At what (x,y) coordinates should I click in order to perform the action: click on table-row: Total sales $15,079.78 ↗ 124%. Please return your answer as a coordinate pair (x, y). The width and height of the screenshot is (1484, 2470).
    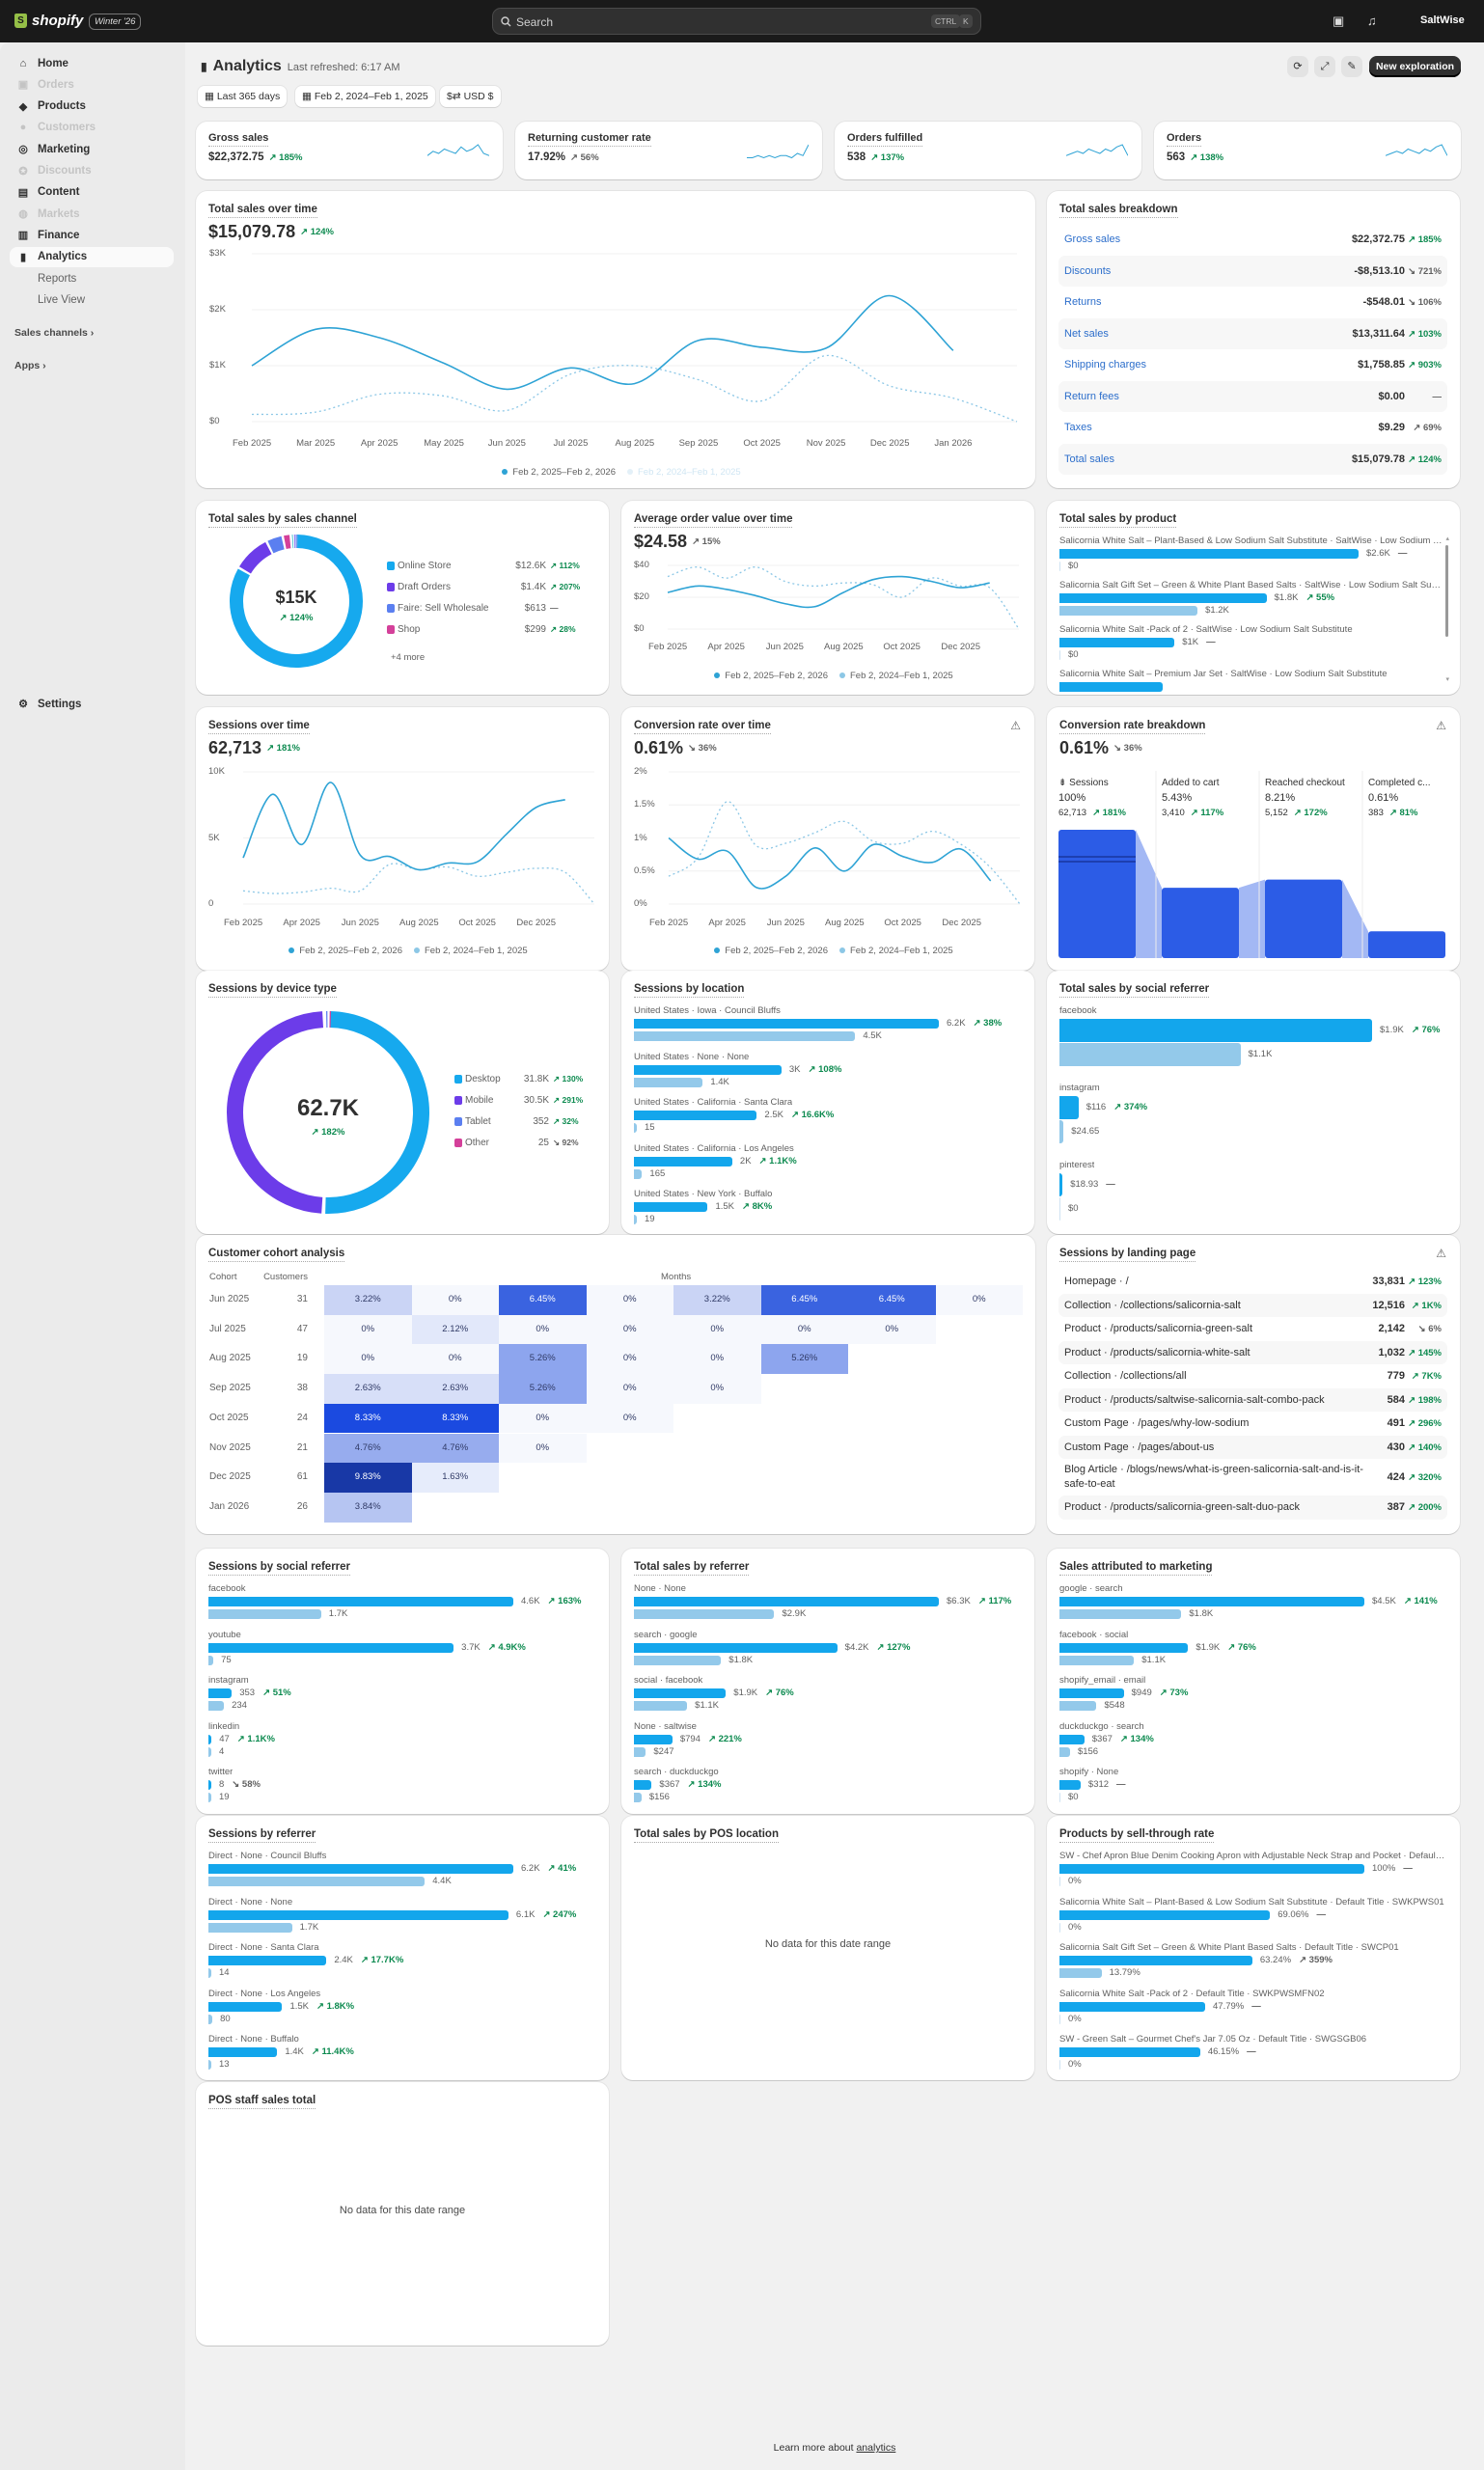
    Looking at the image, I should click on (1252, 459).